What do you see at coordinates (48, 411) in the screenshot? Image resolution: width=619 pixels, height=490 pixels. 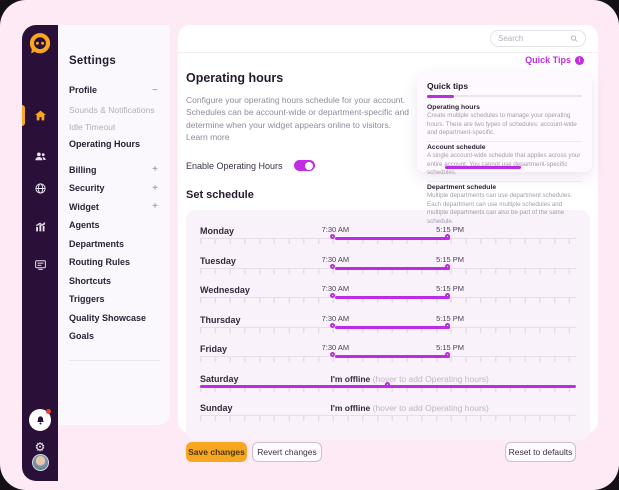 I see `notification-badge` at bounding box center [48, 411].